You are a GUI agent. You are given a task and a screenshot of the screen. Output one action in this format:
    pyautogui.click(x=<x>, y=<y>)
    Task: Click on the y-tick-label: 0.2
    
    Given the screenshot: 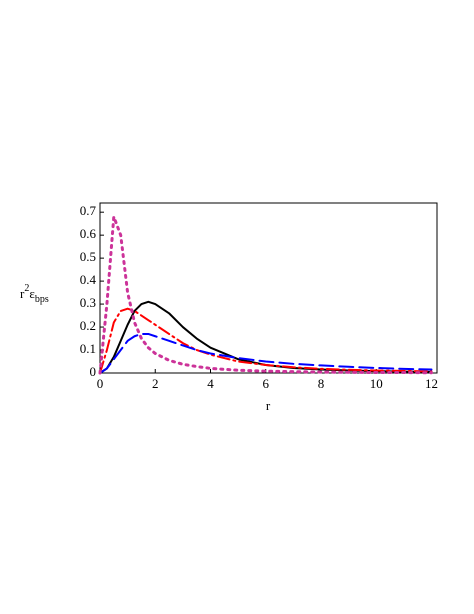 What is the action you would take?
    pyautogui.click(x=88, y=325)
    